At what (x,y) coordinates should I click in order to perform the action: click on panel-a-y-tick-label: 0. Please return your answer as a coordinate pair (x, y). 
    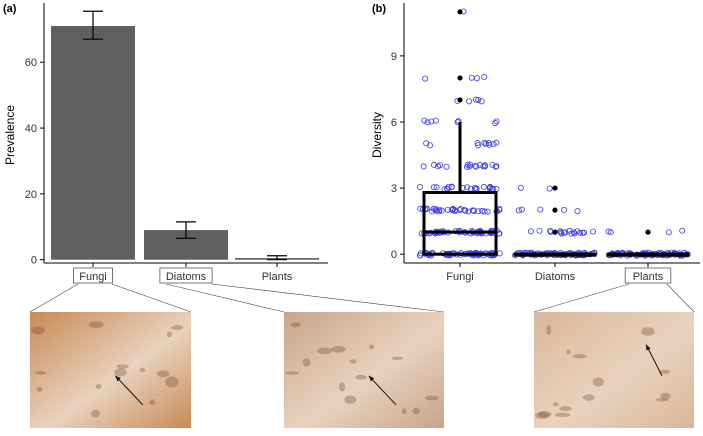
    Looking at the image, I should click on (34, 261).